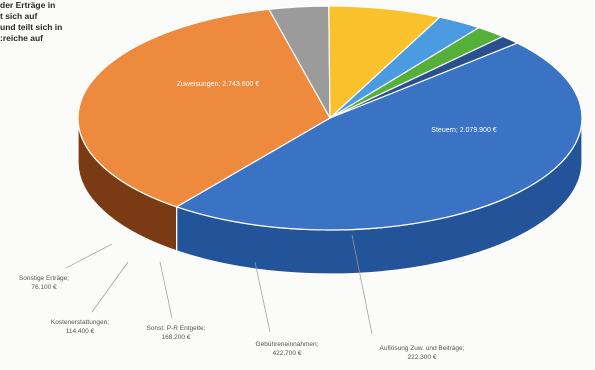  I want to click on data-label-kostenerstattungen: Kostenerstattungen; 114.400 €, so click(90, 298).